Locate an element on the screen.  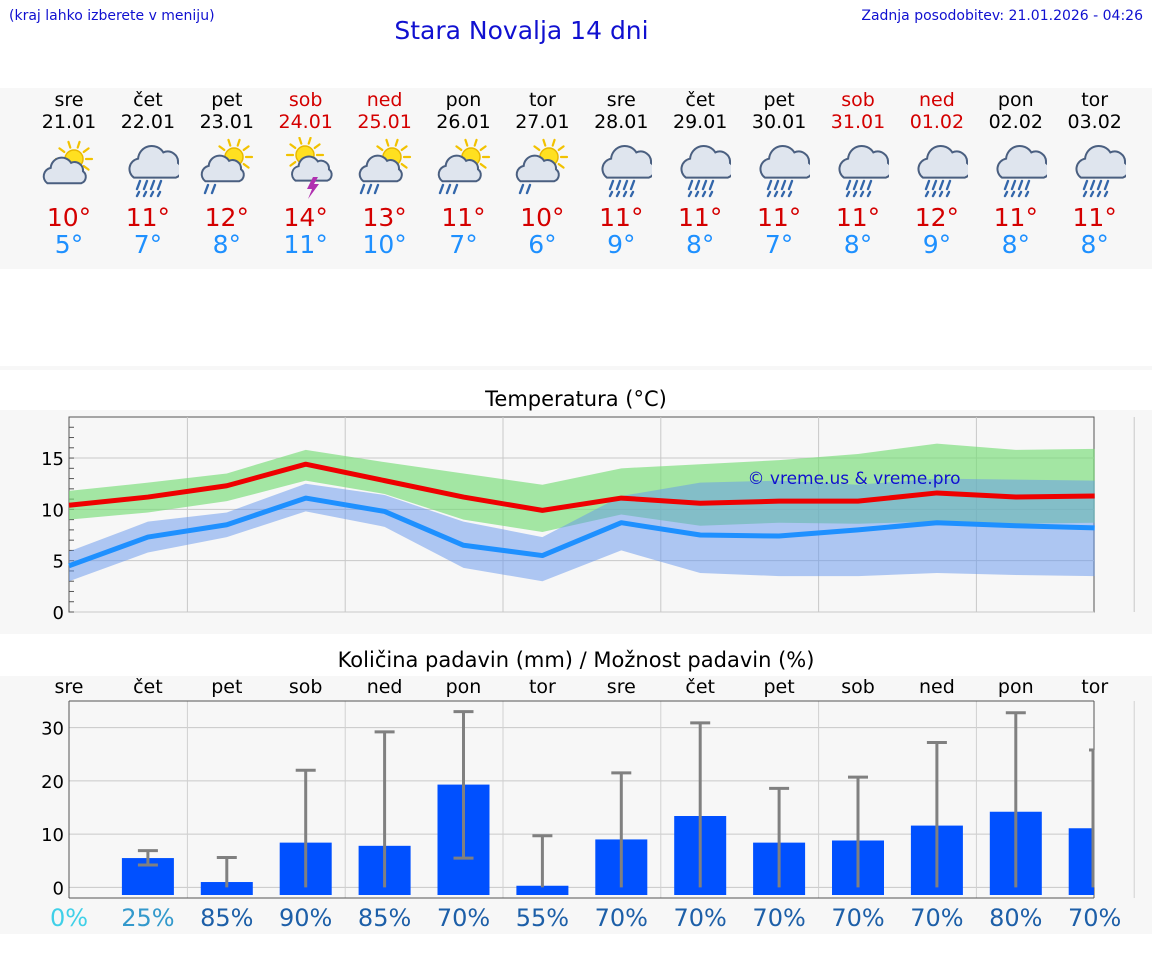
day-date: 03.02 is located at coordinates (1094, 122).